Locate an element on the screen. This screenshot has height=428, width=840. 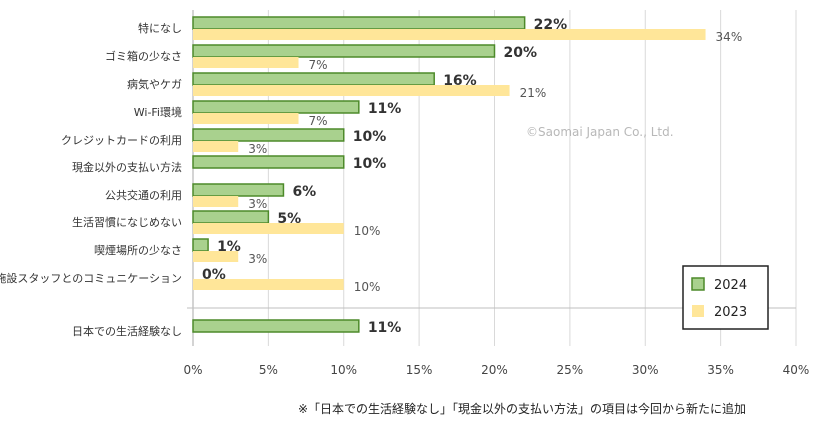
x-tick-label: 15% is located at coordinates (419, 370).